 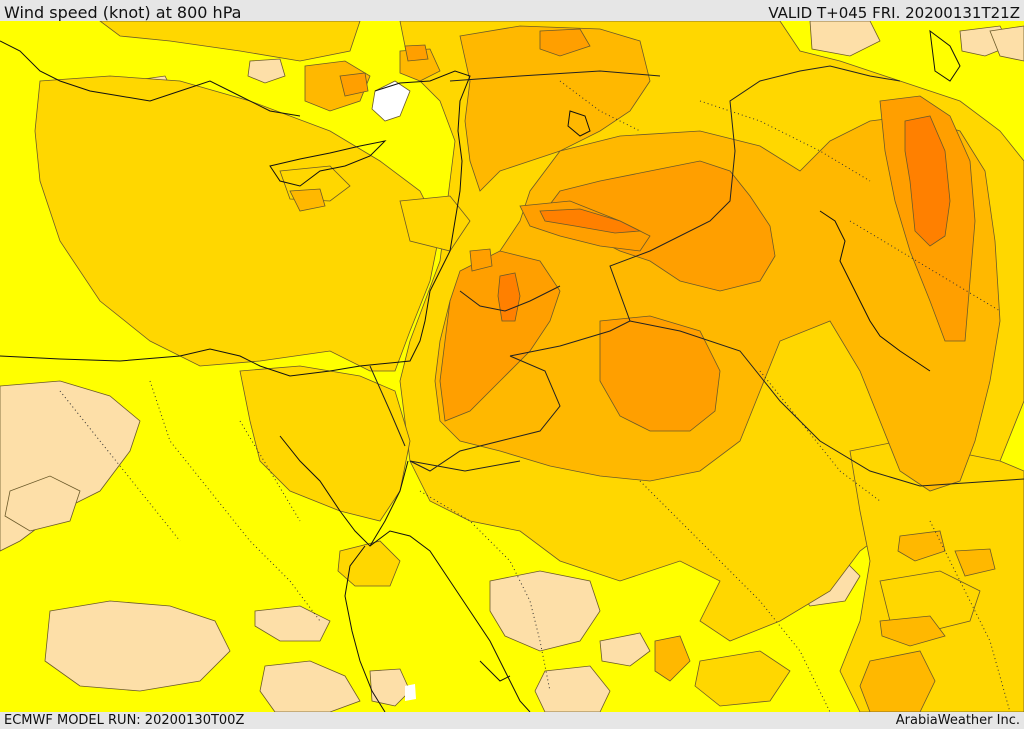 What do you see at coordinates (957, 720) in the screenshot?
I see `credit: ArabiaWeather Inc.` at bounding box center [957, 720].